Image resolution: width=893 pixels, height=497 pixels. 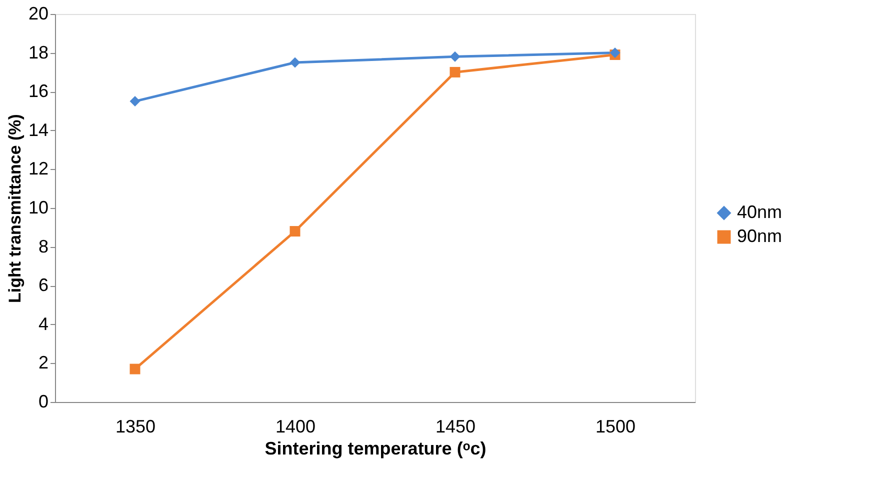 I want to click on y-tick-label: 6, so click(x=43, y=285).